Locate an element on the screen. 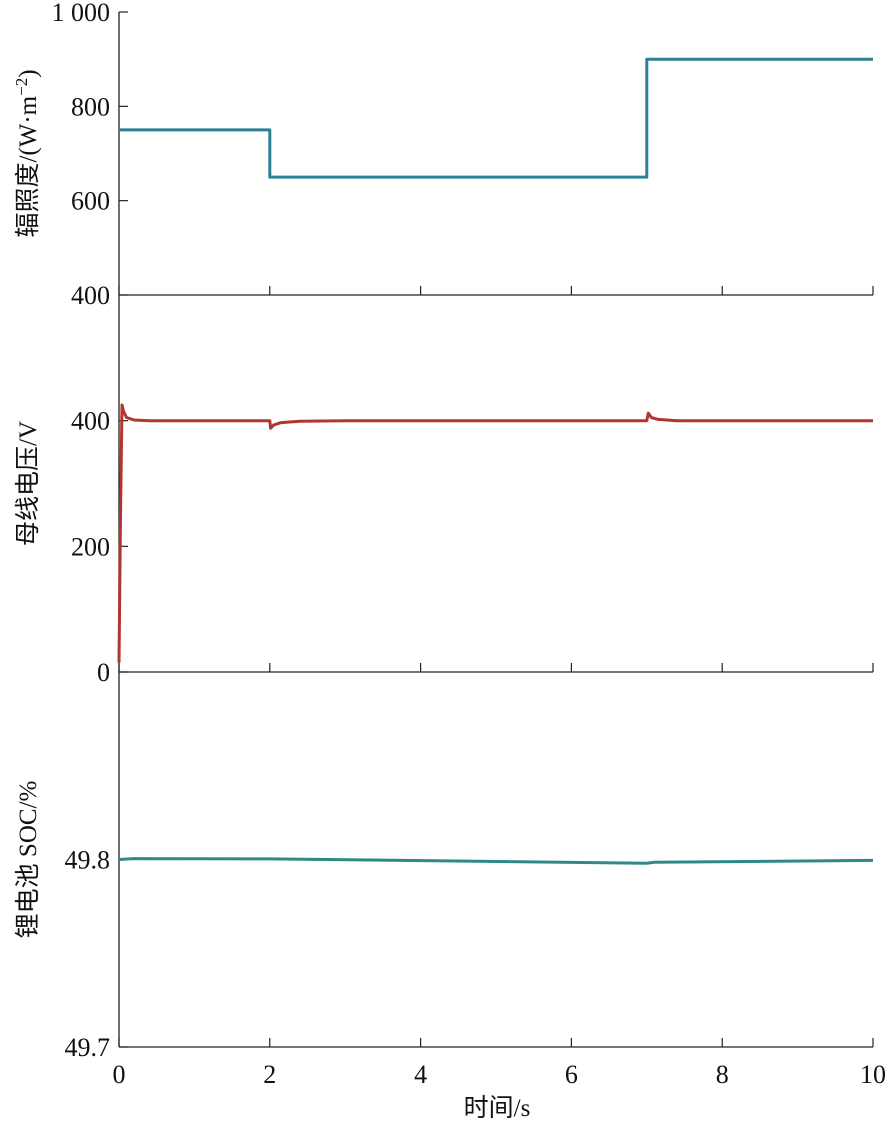  y-axis-title: 锂电池 SOC/% is located at coordinates (28, 860).